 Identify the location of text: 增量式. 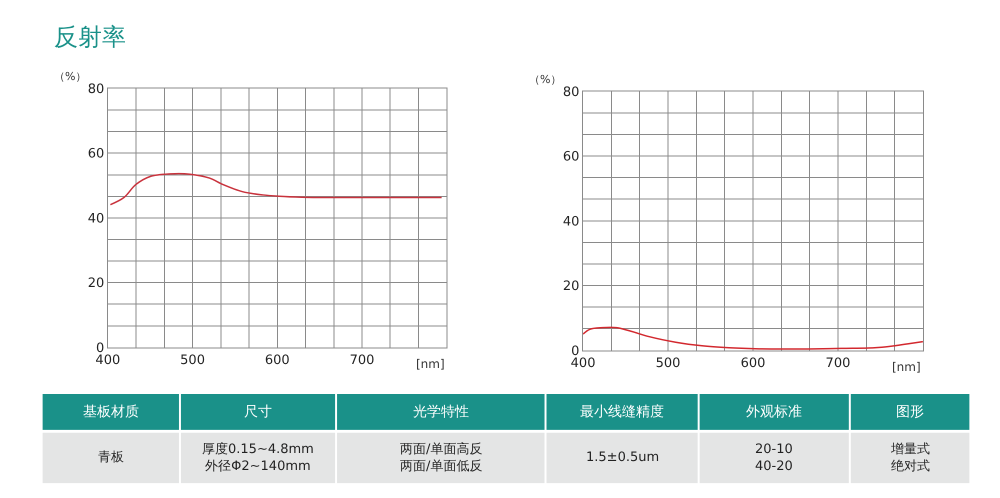
(910, 449).